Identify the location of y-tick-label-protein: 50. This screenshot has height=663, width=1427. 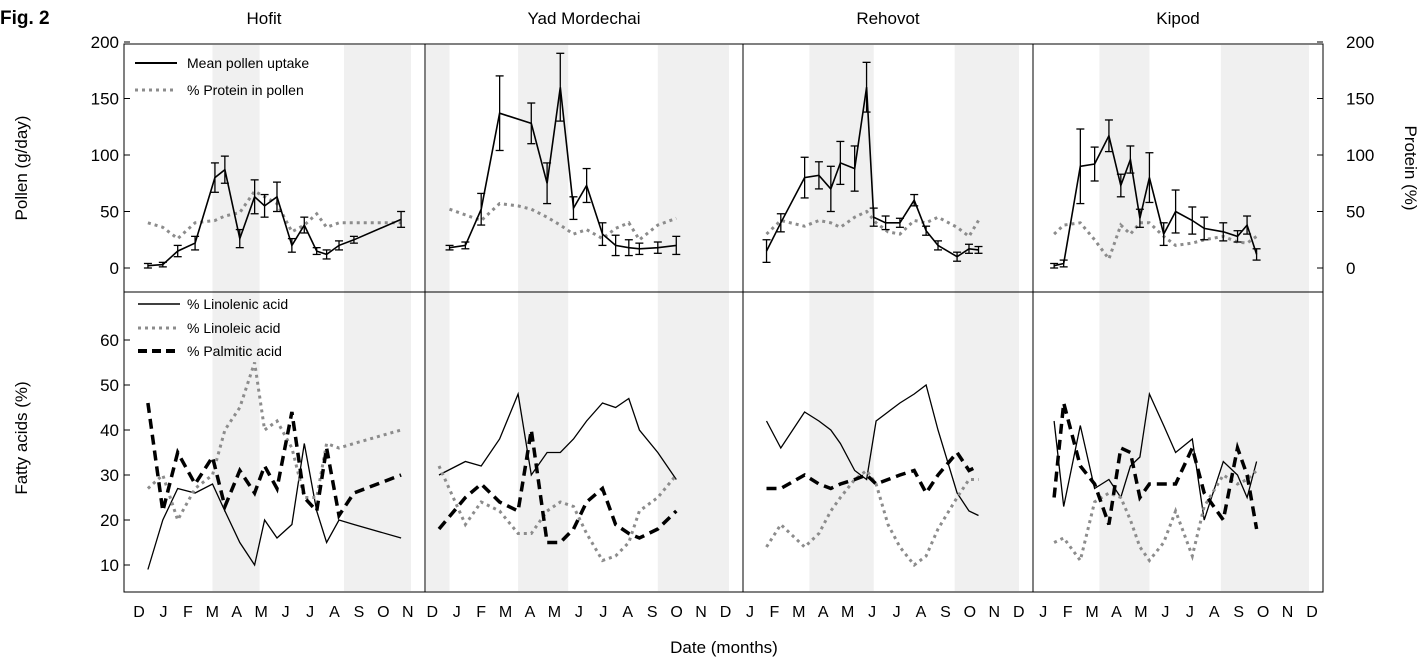
(1355, 212).